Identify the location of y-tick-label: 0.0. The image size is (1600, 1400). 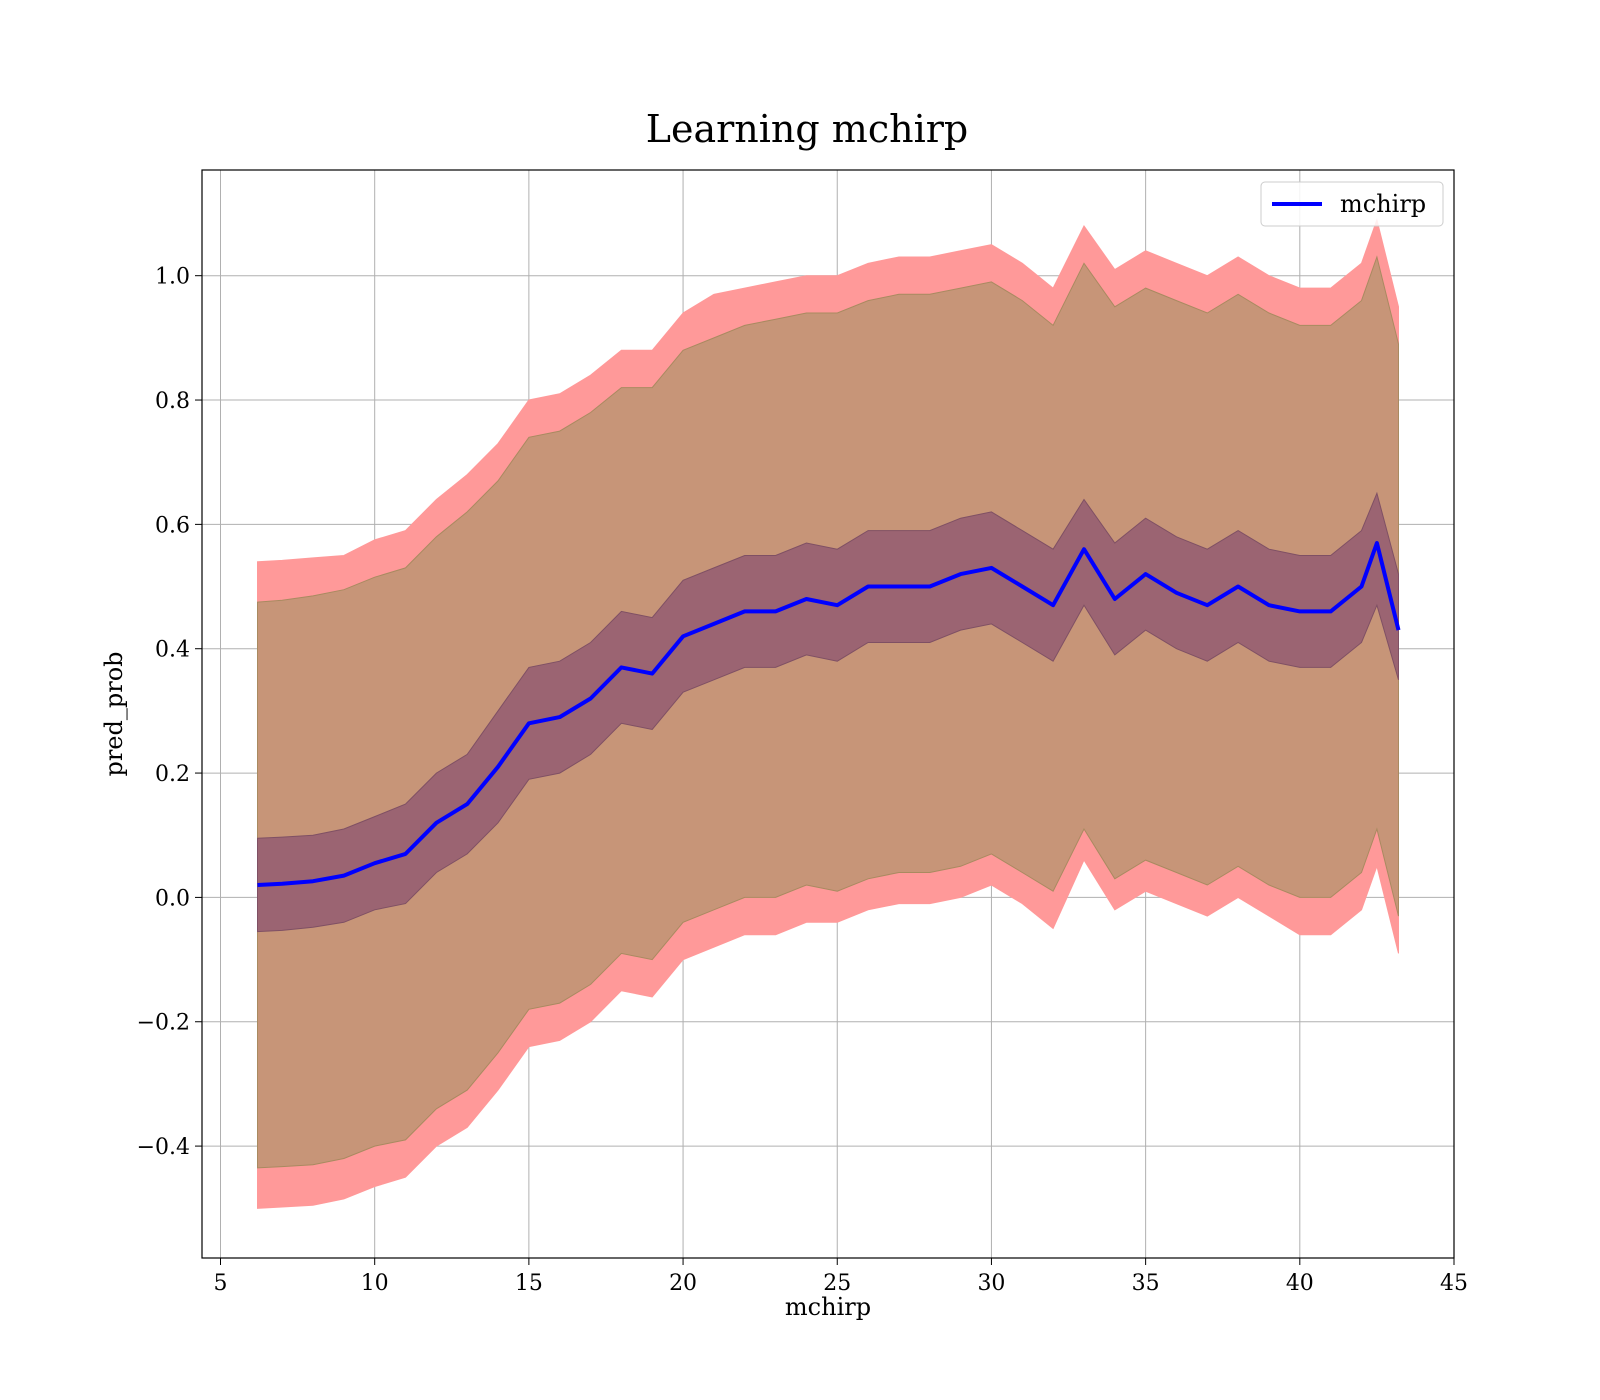
(172, 898).